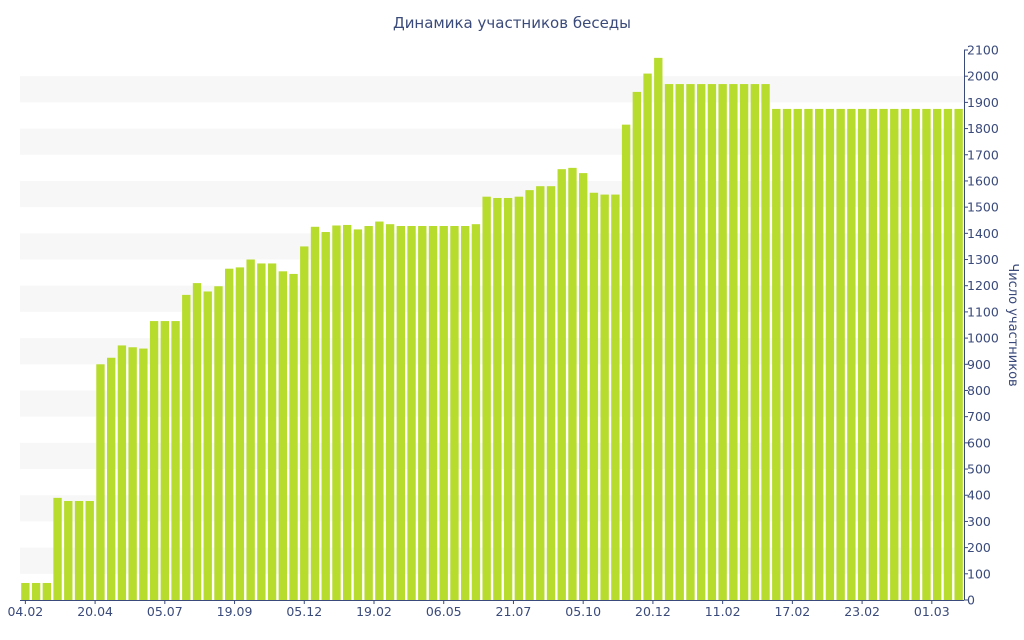  I want to click on y-tick-label: 1000, so click(983, 338).